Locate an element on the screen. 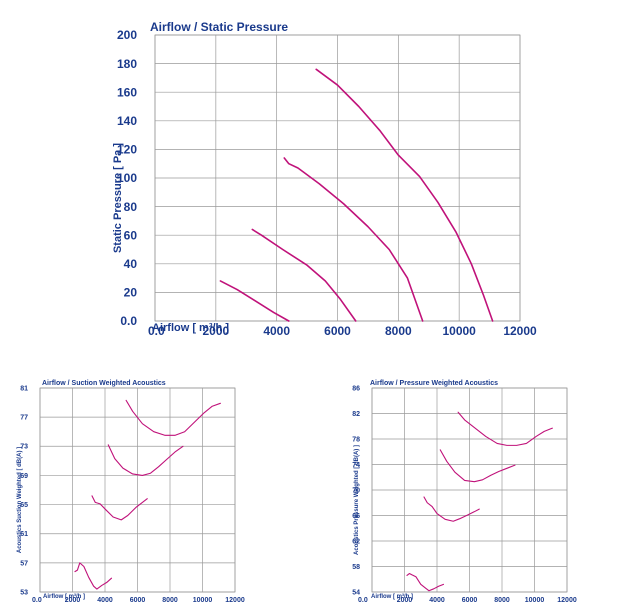 The image size is (624, 603). y-tick-label: 81 is located at coordinates (24, 388).